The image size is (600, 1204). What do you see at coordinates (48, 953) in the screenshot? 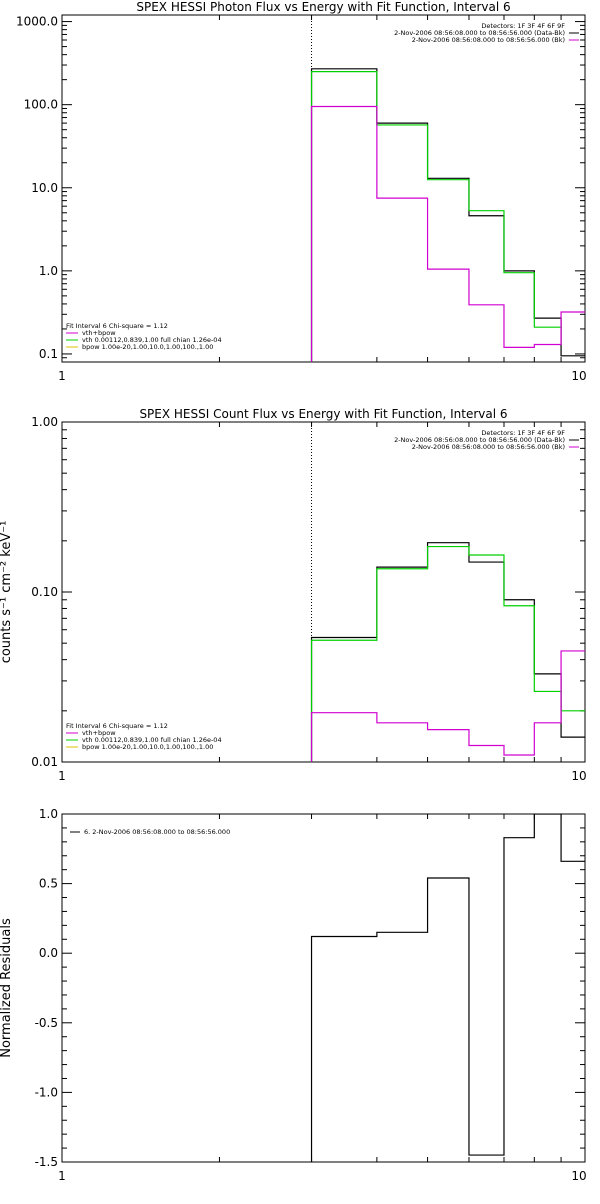
I see `y-tick-label: 0.0` at bounding box center [48, 953].